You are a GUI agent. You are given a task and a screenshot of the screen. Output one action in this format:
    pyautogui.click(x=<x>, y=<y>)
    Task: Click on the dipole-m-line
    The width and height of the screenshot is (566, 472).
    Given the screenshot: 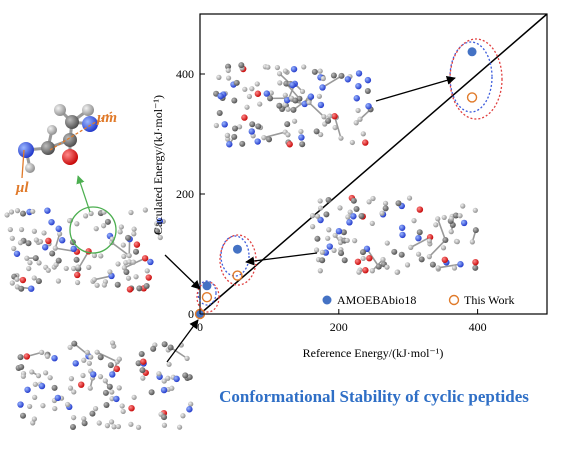 What is the action you would take?
    pyautogui.click(x=81, y=131)
    